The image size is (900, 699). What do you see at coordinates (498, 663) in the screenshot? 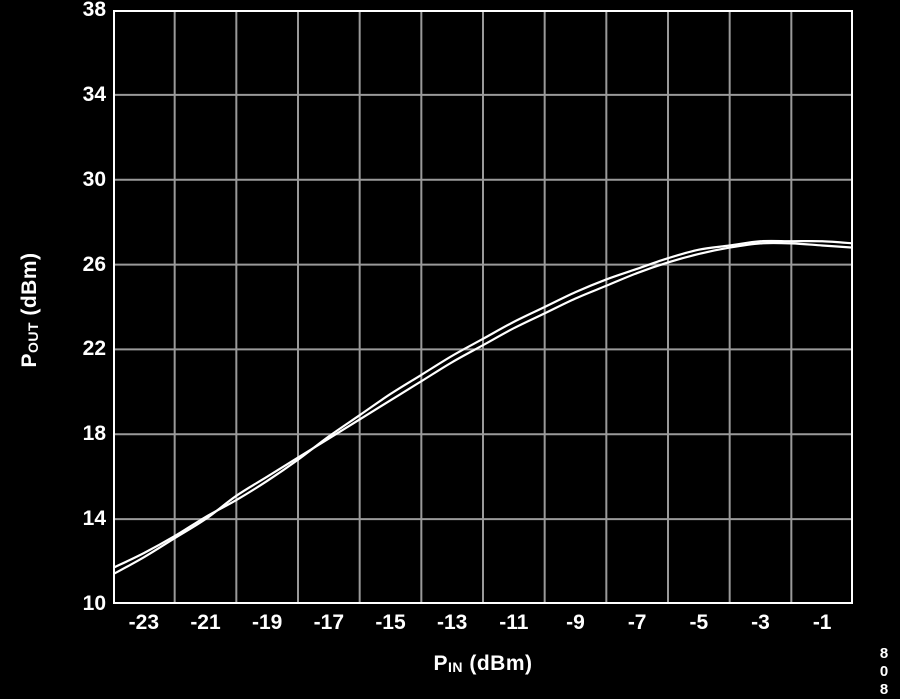
I see `x-axis-title-unit: (dBm)` at bounding box center [498, 663].